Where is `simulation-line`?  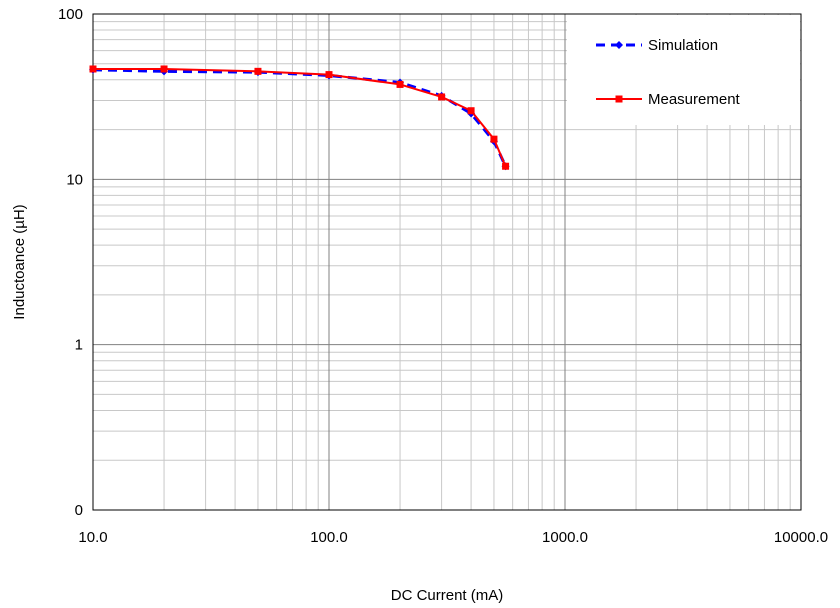
simulation-line is located at coordinates (299, 117).